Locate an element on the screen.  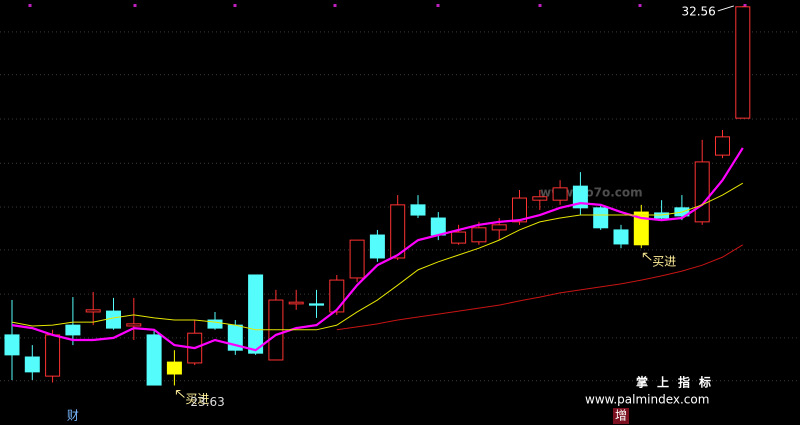
top-markers is located at coordinates (387, 5).